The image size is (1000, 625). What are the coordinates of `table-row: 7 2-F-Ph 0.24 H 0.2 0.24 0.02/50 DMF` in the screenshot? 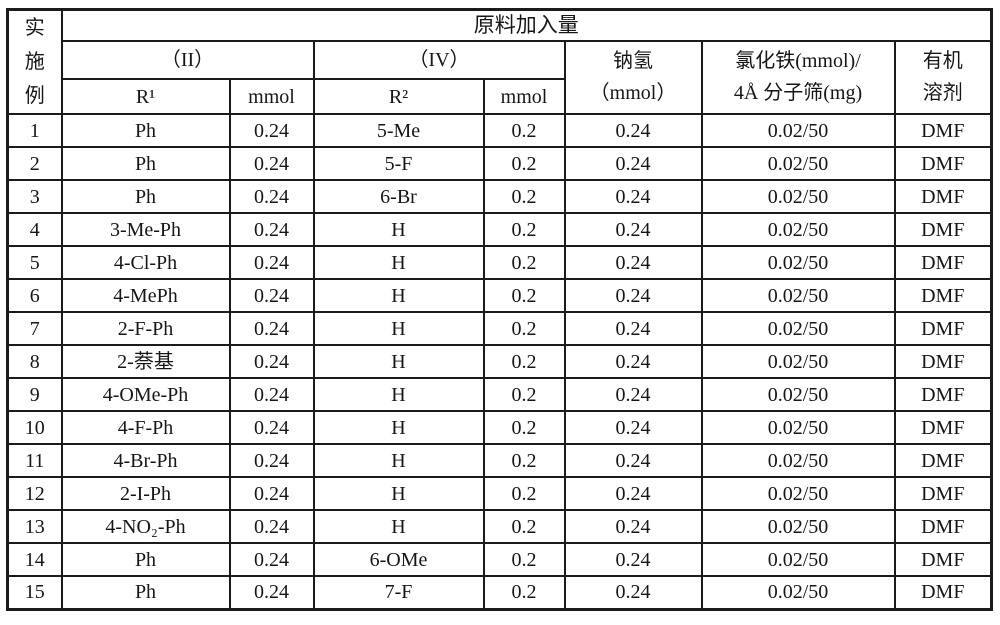 It's located at (499, 328).